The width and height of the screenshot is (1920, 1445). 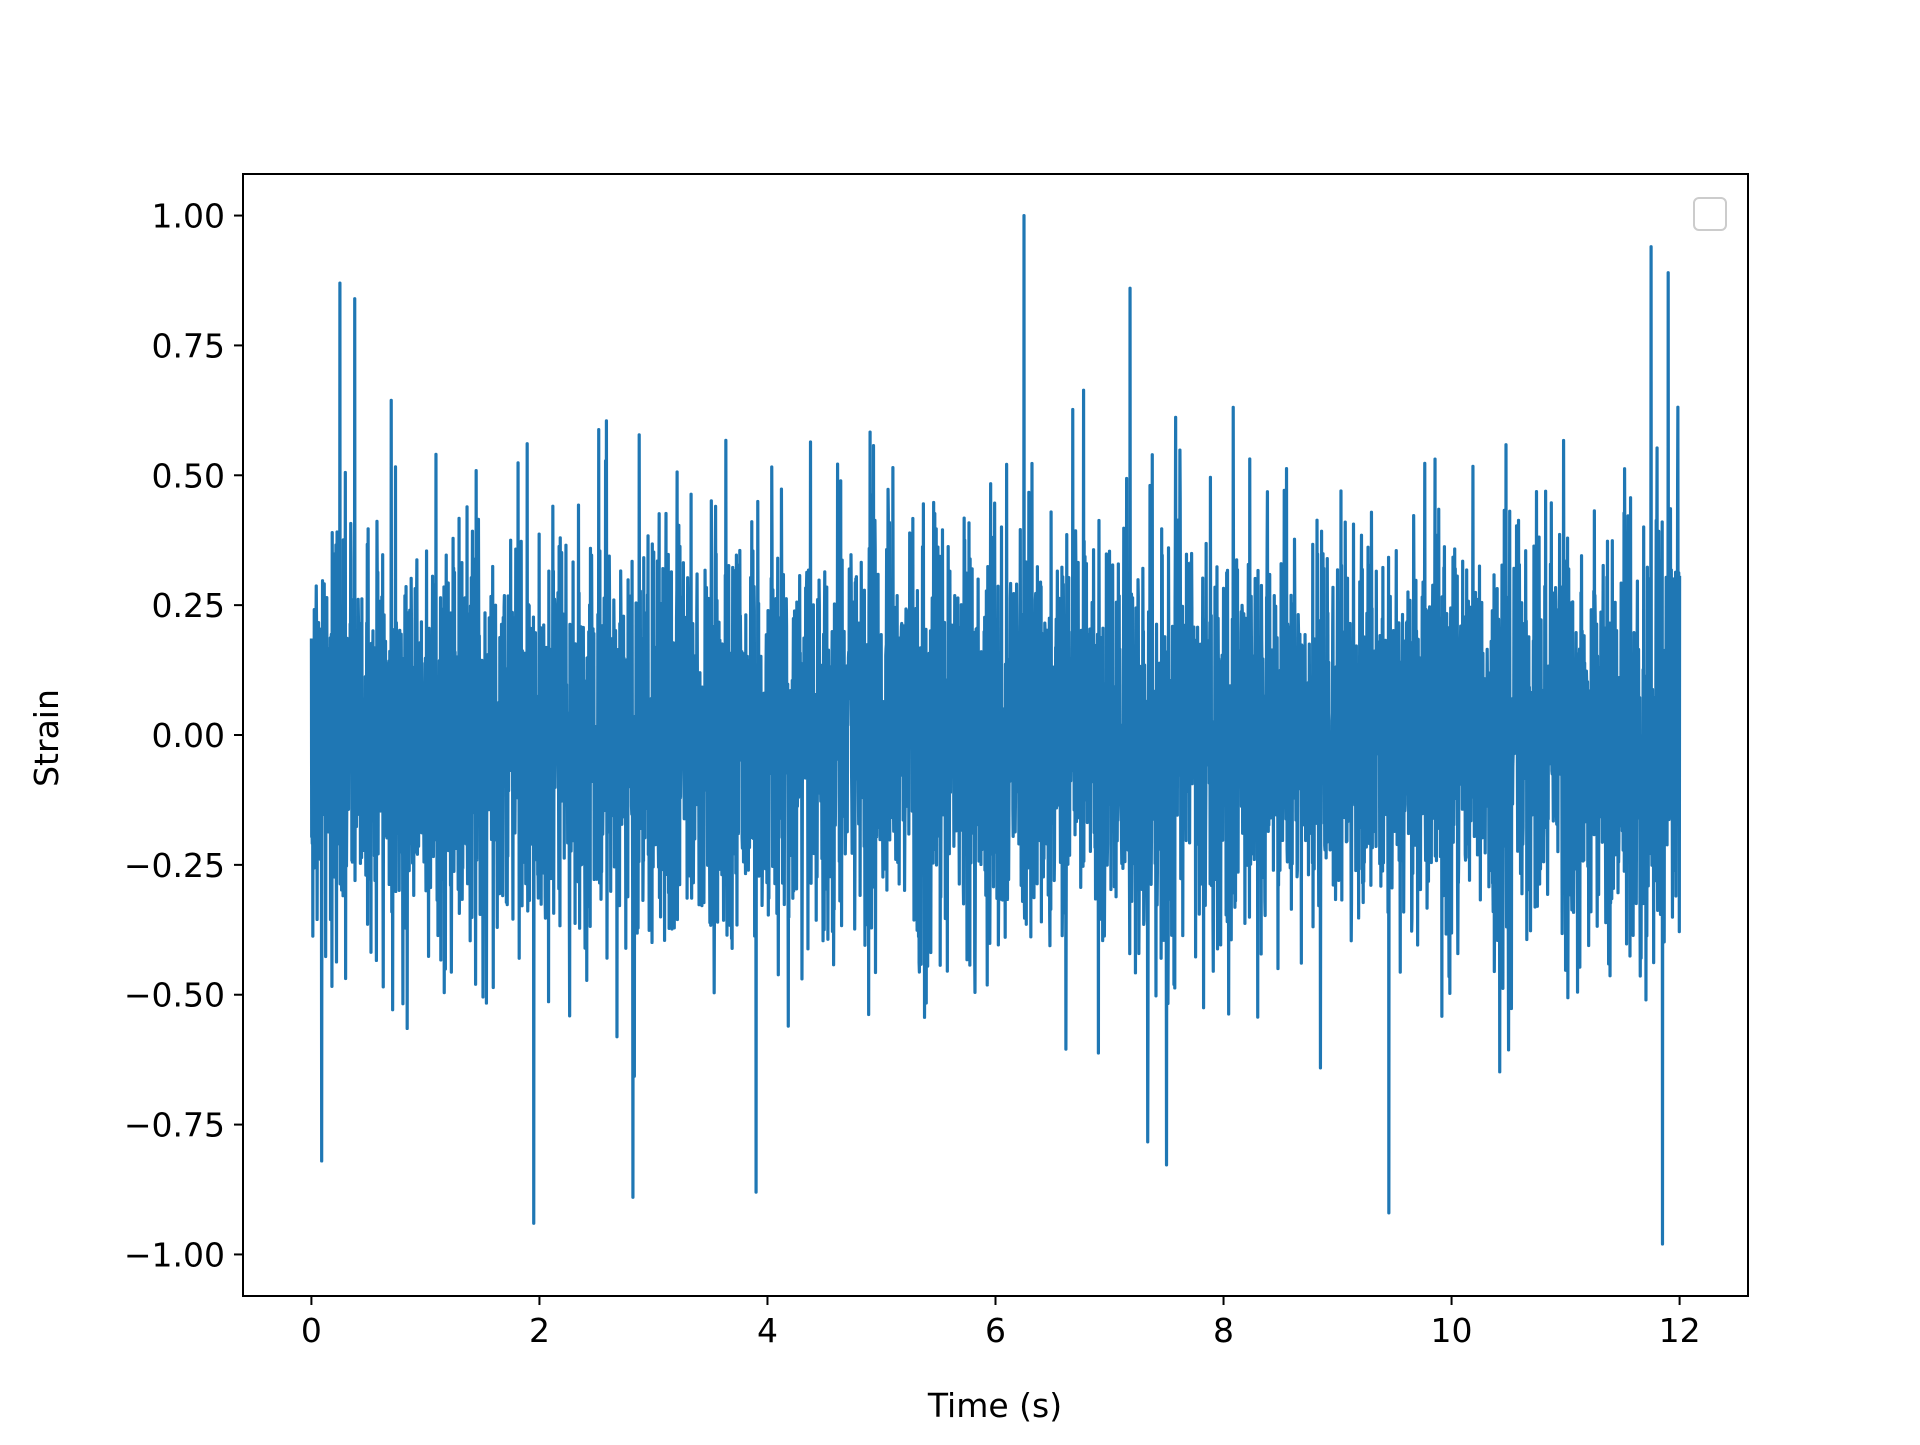 I want to click on y-tick-label: 0.00, so click(x=188, y=735).